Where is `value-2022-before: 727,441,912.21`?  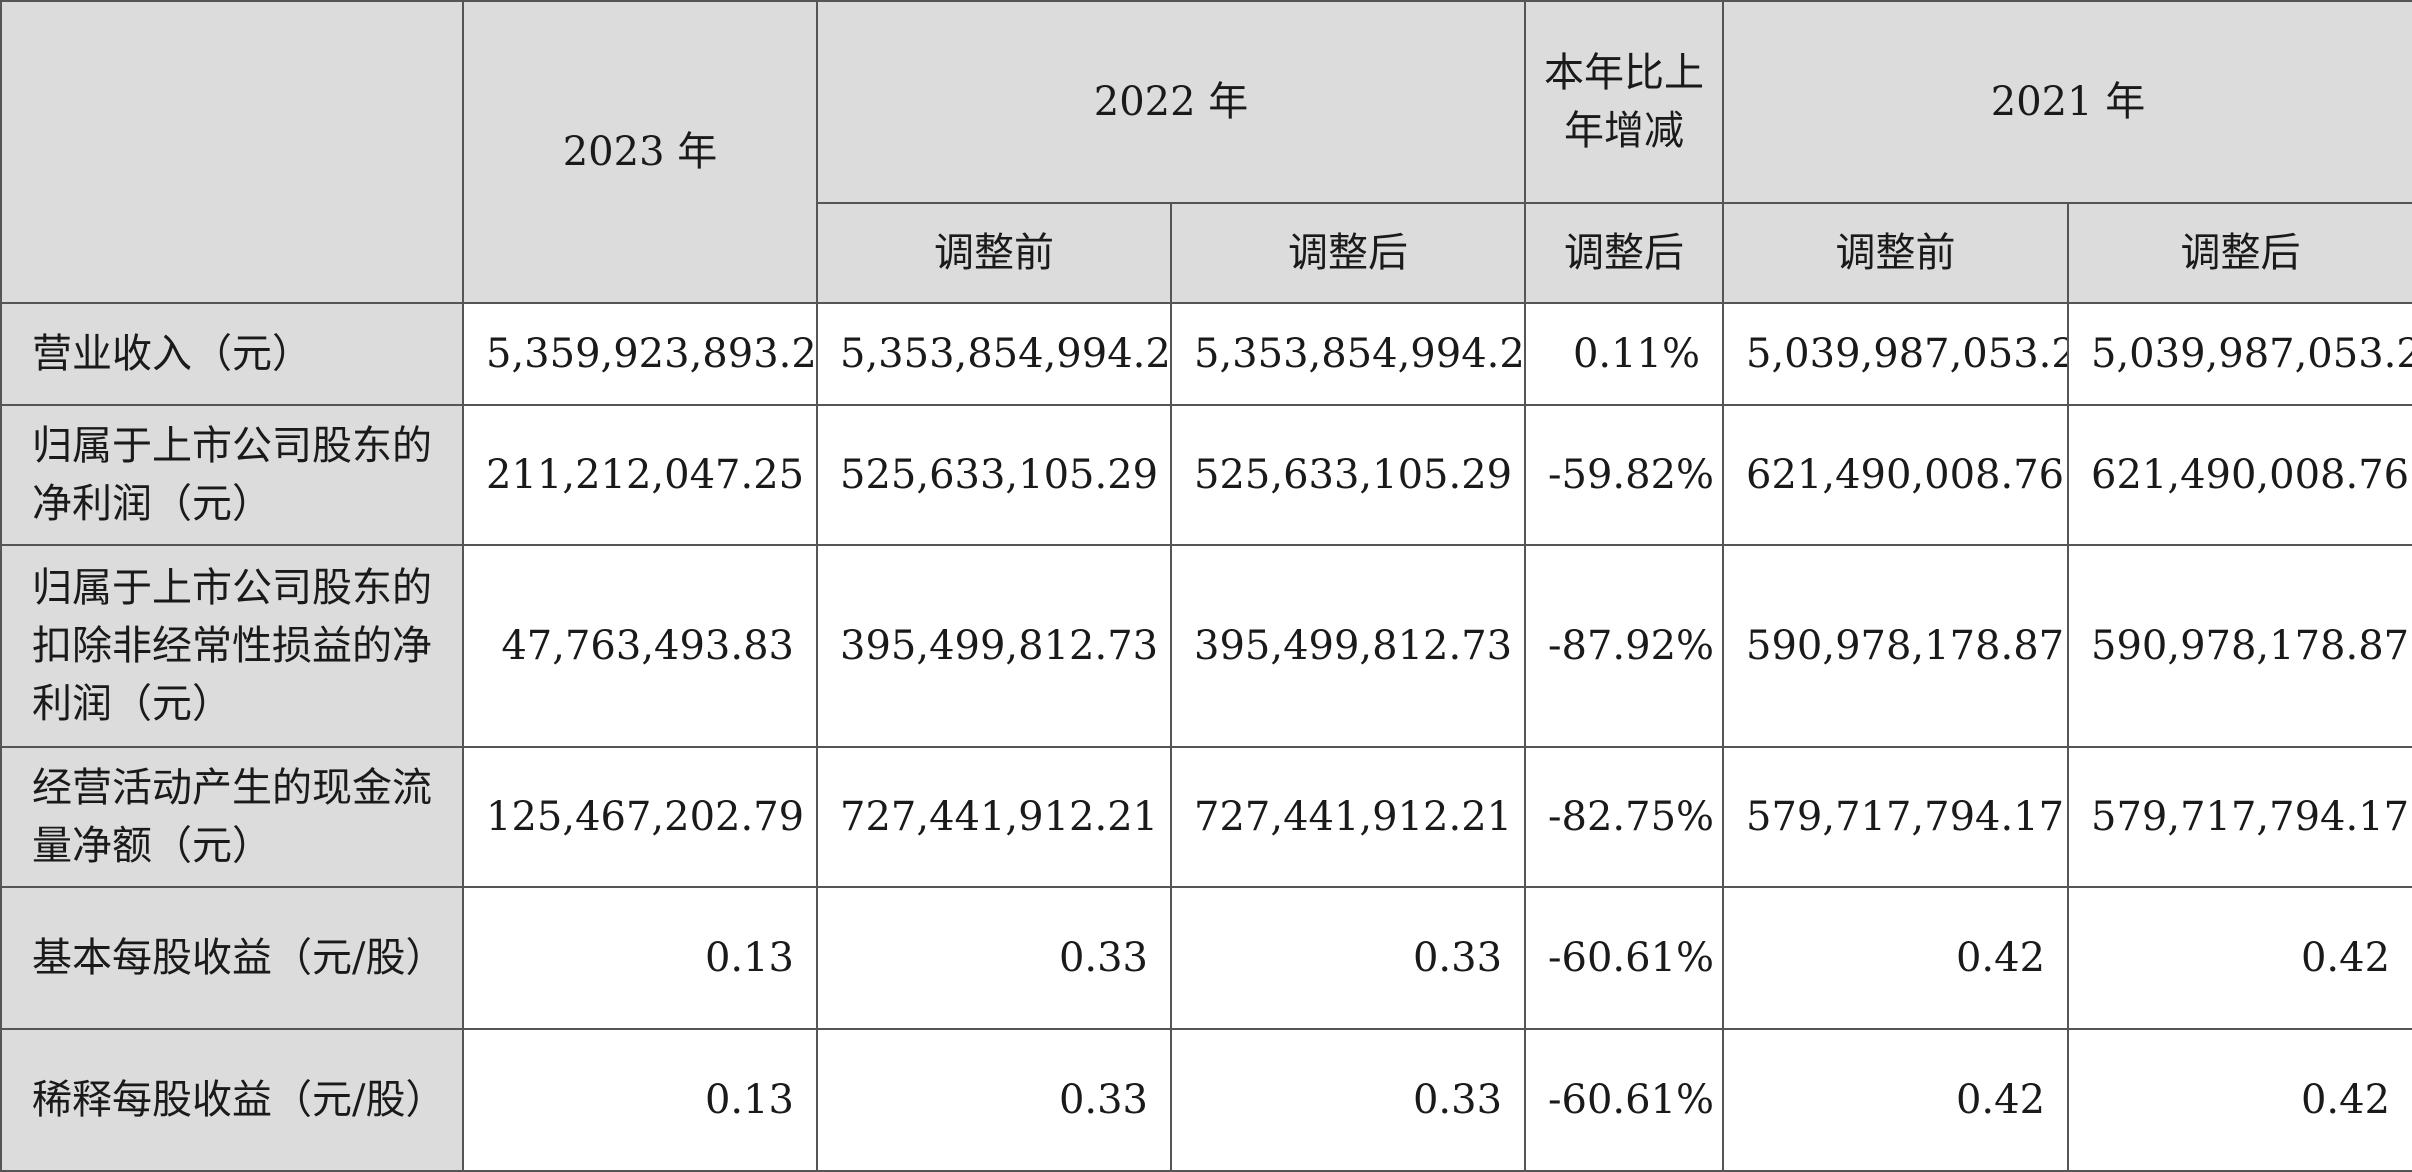 value-2022-before: 727,441,912.21 is located at coordinates (994, 817).